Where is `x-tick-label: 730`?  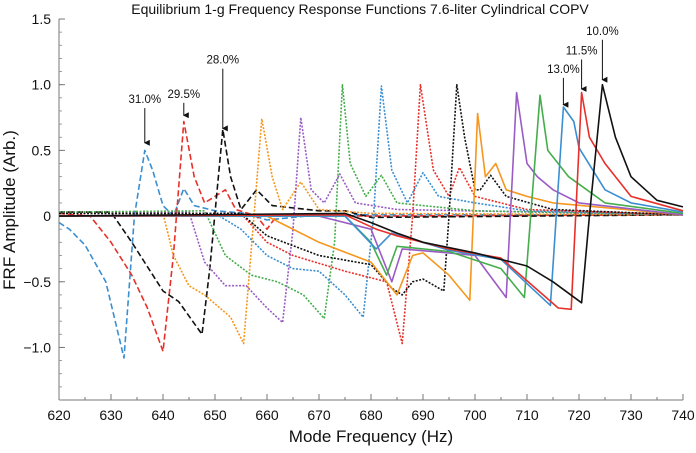 x-tick-label: 730 is located at coordinates (631, 415).